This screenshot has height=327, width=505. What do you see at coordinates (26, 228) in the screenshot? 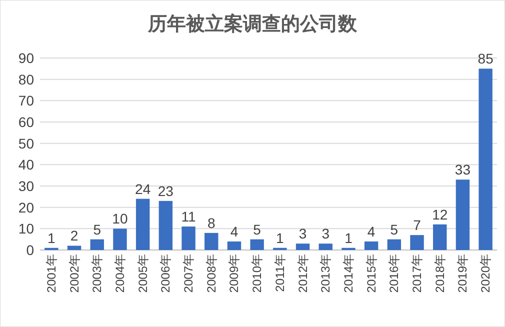
I see `y-tick-label: 10` at bounding box center [26, 228].